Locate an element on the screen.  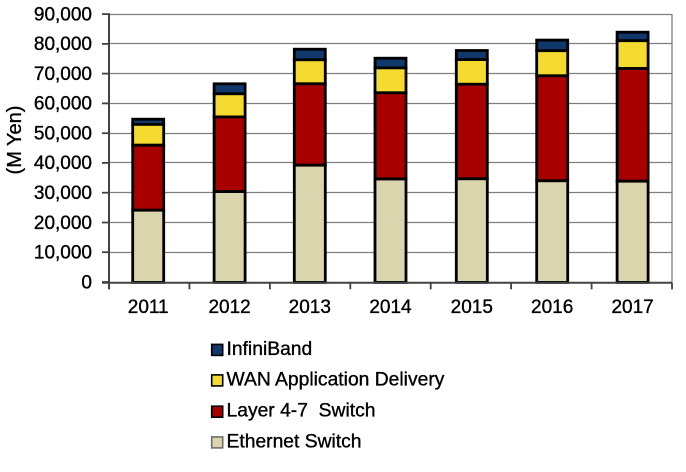
svg-text: 30,000 is located at coordinates (63, 193).